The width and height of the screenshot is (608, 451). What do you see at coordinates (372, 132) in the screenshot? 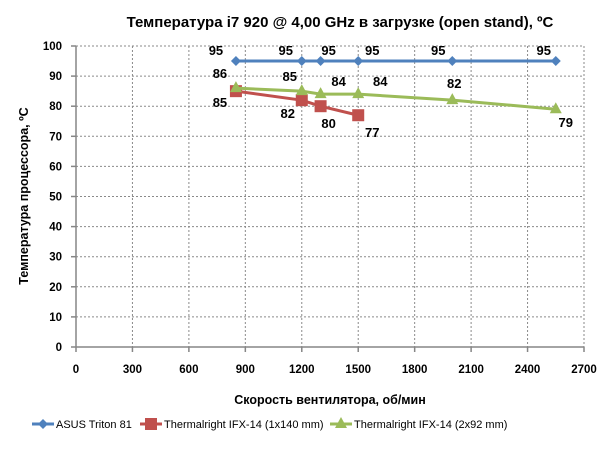
I see `data-label: 77` at bounding box center [372, 132].